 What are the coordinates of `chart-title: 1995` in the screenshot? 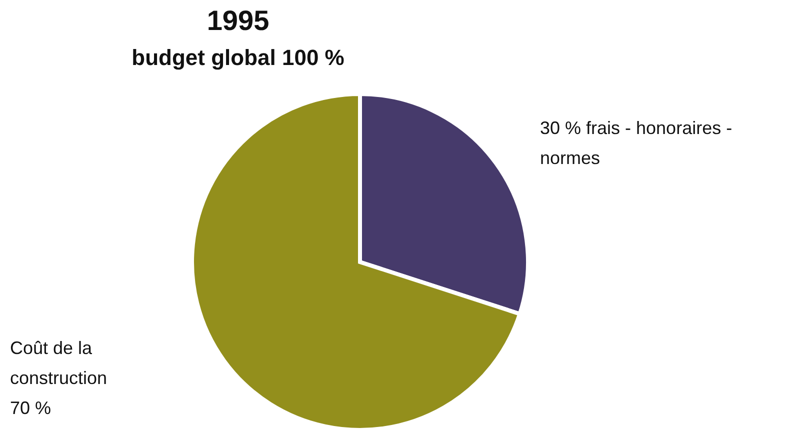 It's located at (238, 20).